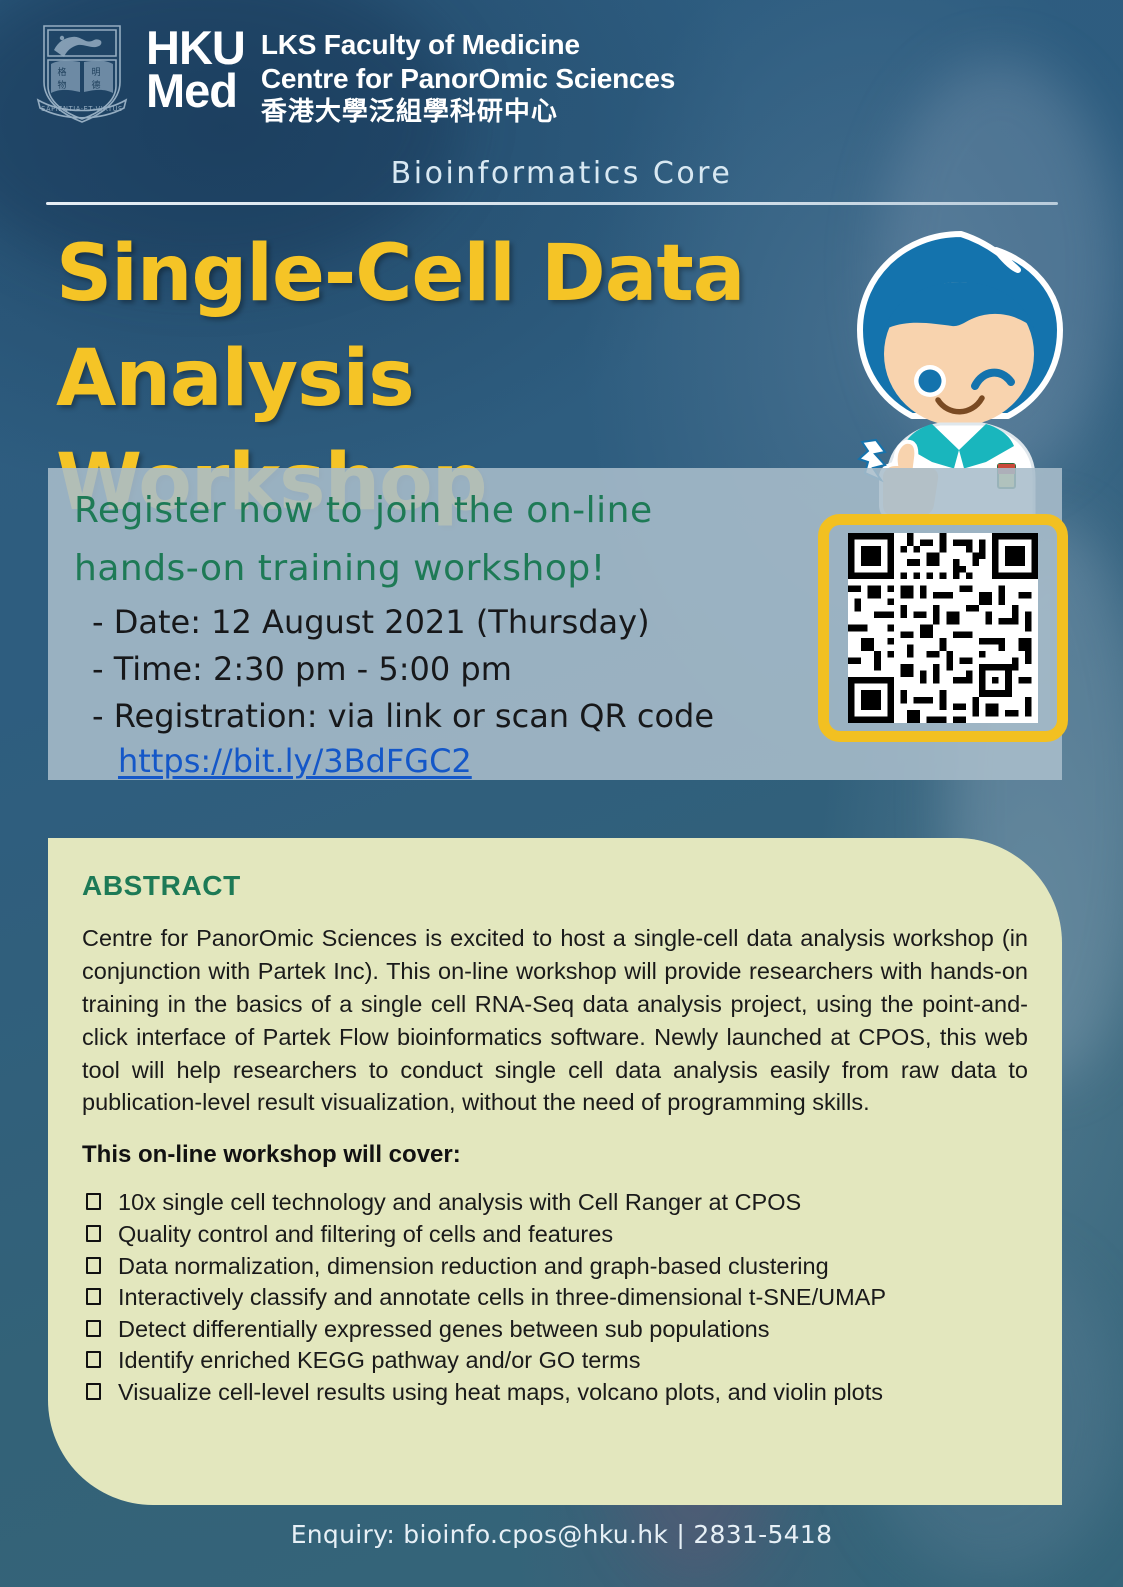  I want to click on hkumed-wordmark: HKU Med, so click(196, 68).